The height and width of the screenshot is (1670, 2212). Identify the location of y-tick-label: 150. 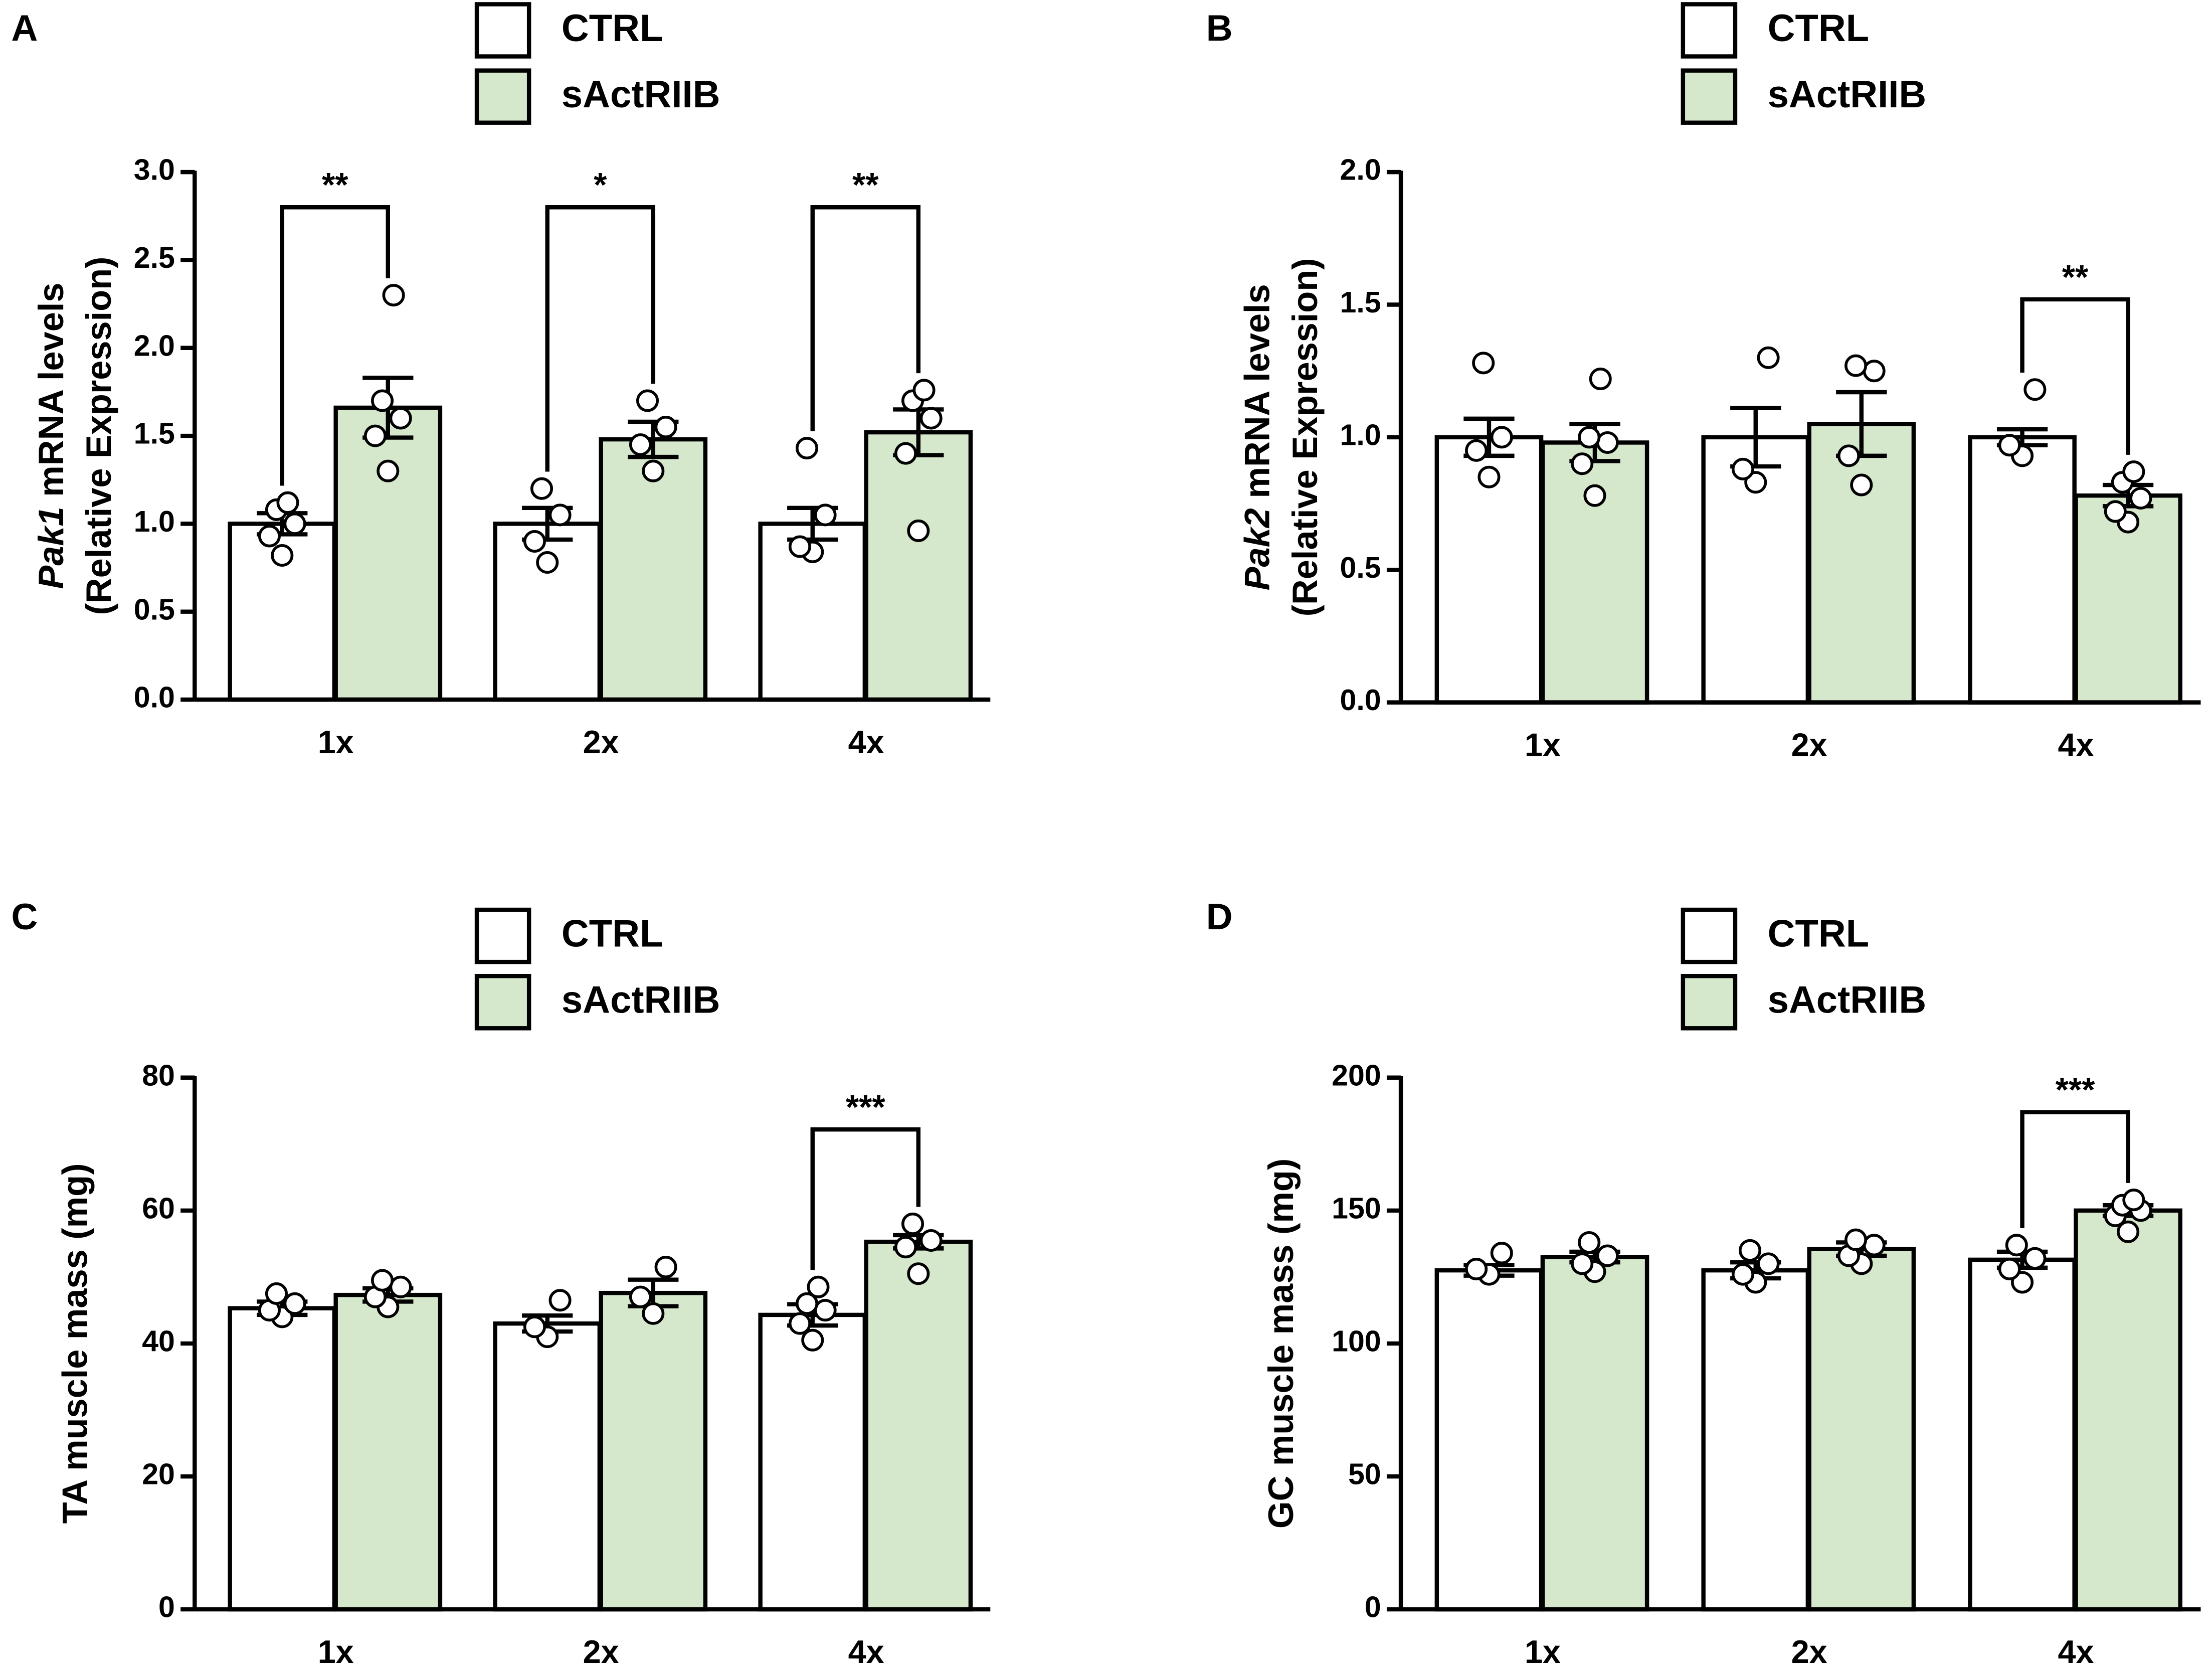
(1357, 1208).